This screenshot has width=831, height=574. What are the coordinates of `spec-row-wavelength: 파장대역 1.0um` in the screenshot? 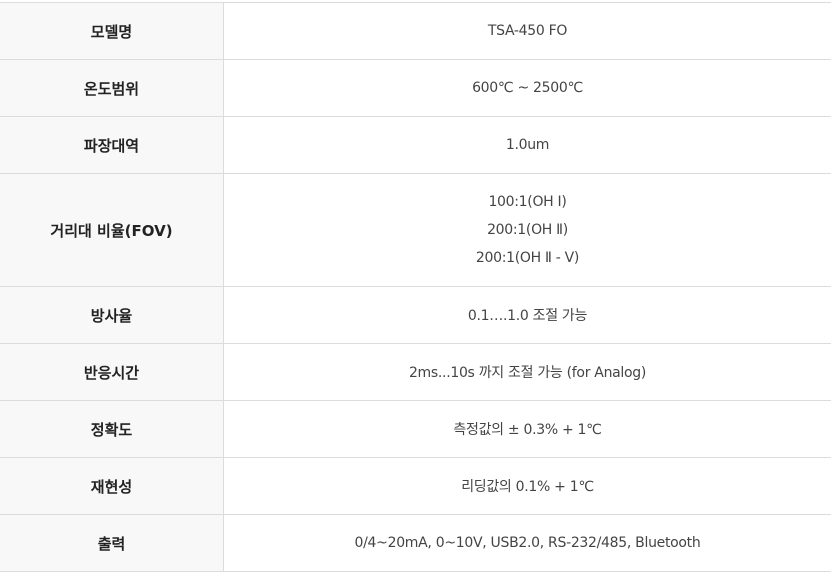 It's located at (415, 145).